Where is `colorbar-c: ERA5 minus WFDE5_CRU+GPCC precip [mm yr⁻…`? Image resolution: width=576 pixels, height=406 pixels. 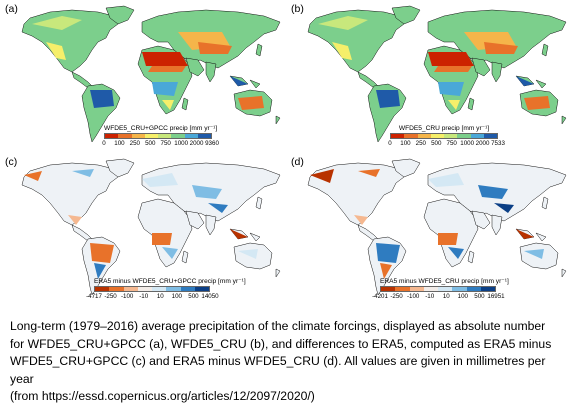
colorbar-c: ERA5 minus WFDE5_CRU+GPCC precip [mm yr⁻… is located at coordinates (166, 290).